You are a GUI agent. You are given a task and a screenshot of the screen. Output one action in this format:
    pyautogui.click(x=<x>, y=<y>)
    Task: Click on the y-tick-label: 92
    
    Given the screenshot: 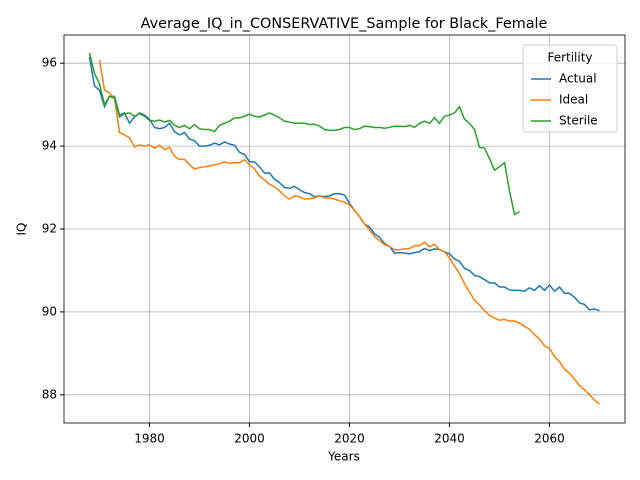 What is the action you would take?
    pyautogui.click(x=49, y=229)
    